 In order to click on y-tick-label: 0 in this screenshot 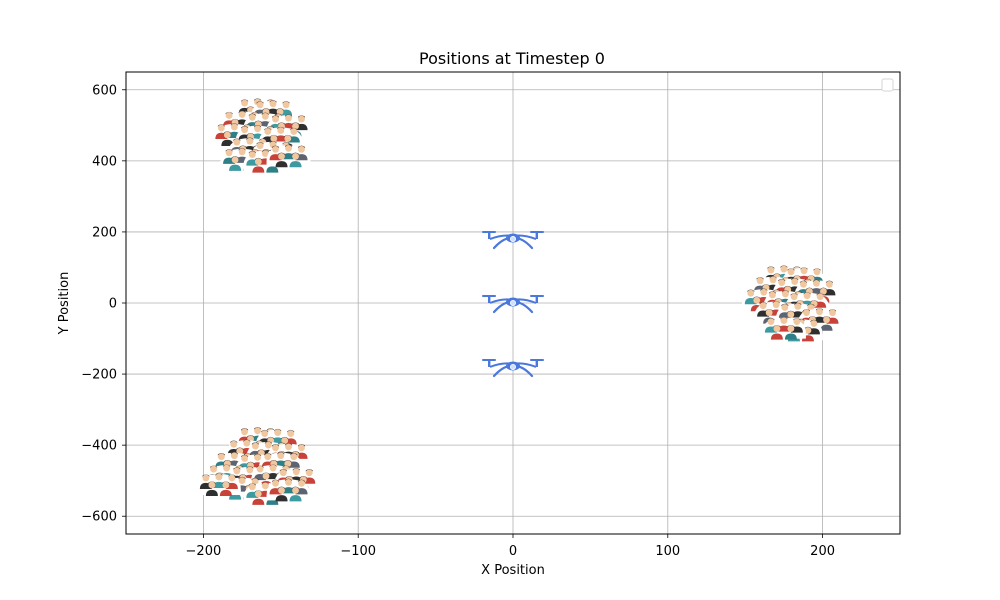, I will do `click(113, 304)`.